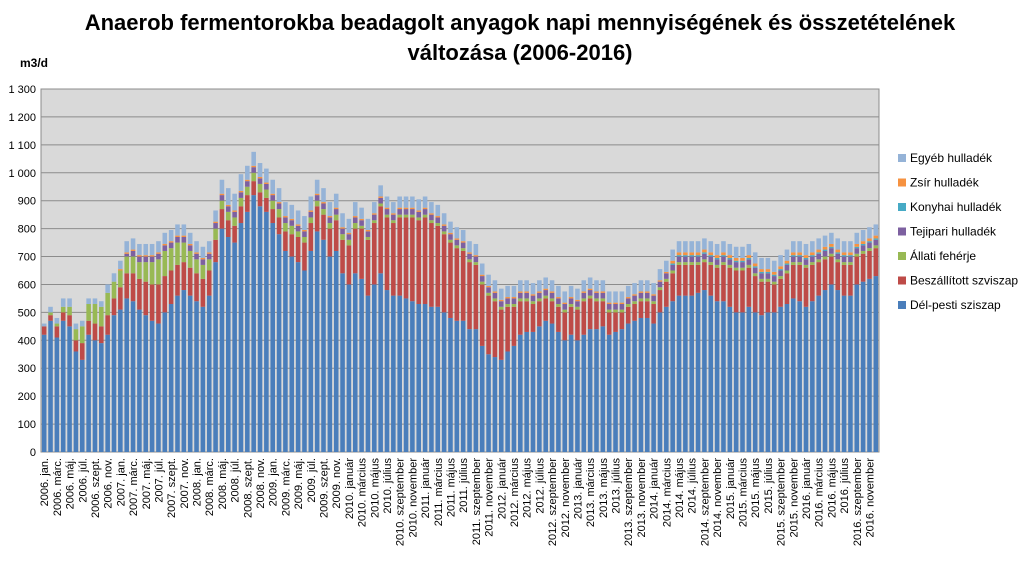  I want to click on x-tick-label: 2011. május, so click(451, 488).